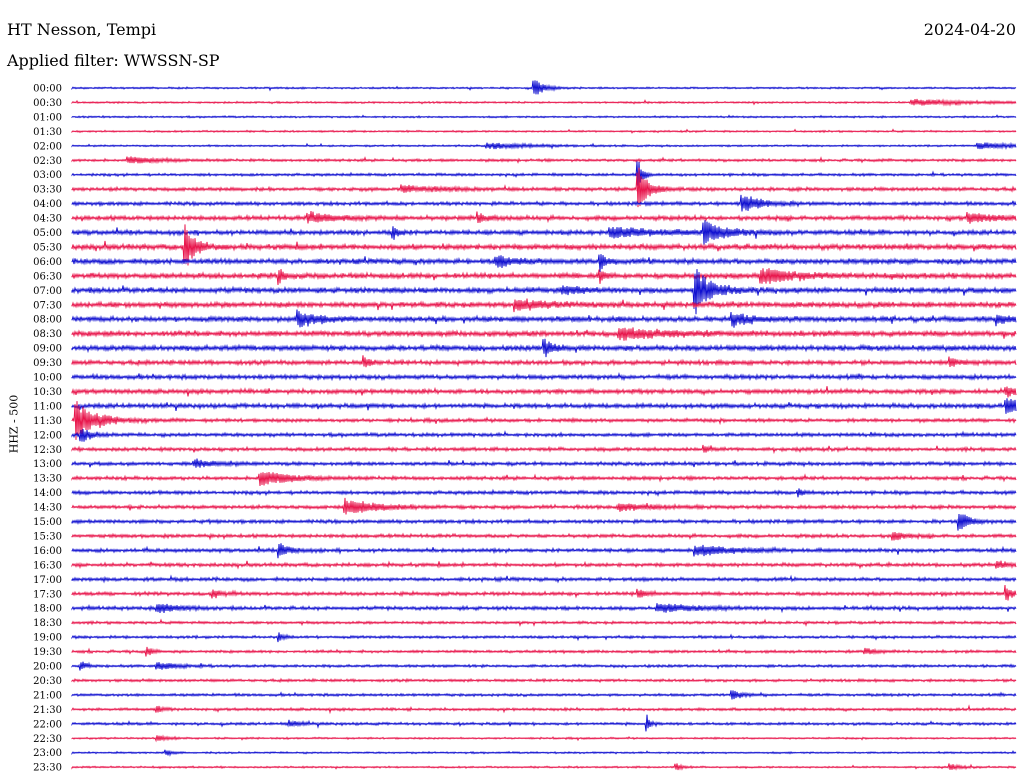 Image resolution: width=1024 pixels, height=780 pixels. I want to click on row-time-label: 16:30, so click(47, 565).